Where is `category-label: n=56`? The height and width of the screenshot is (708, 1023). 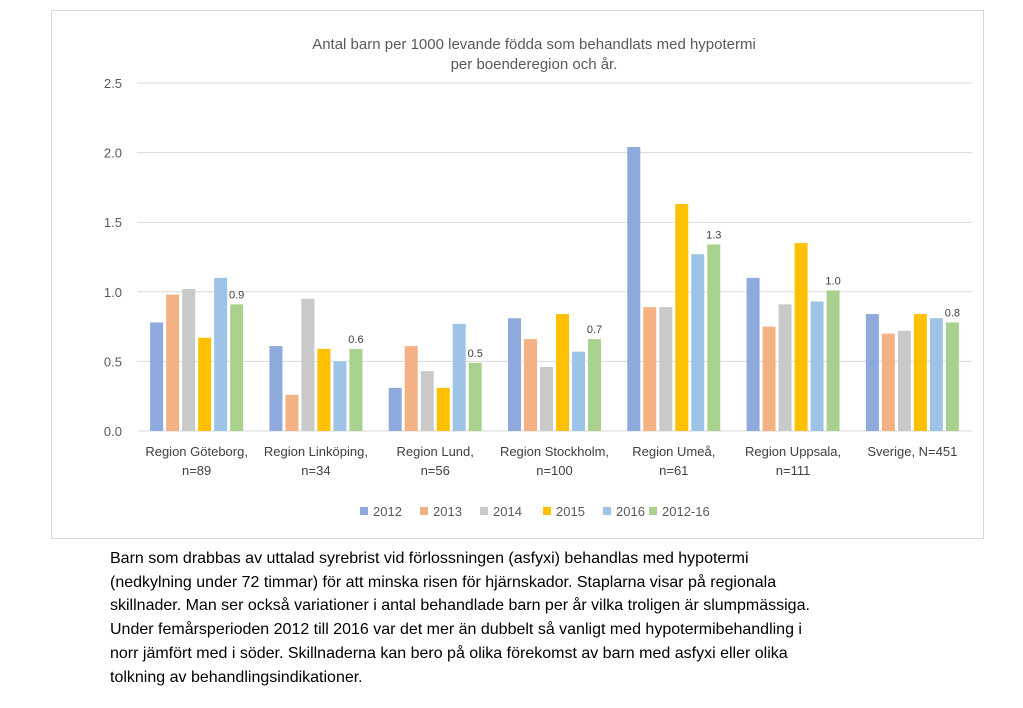 category-label: n=56 is located at coordinates (435, 470).